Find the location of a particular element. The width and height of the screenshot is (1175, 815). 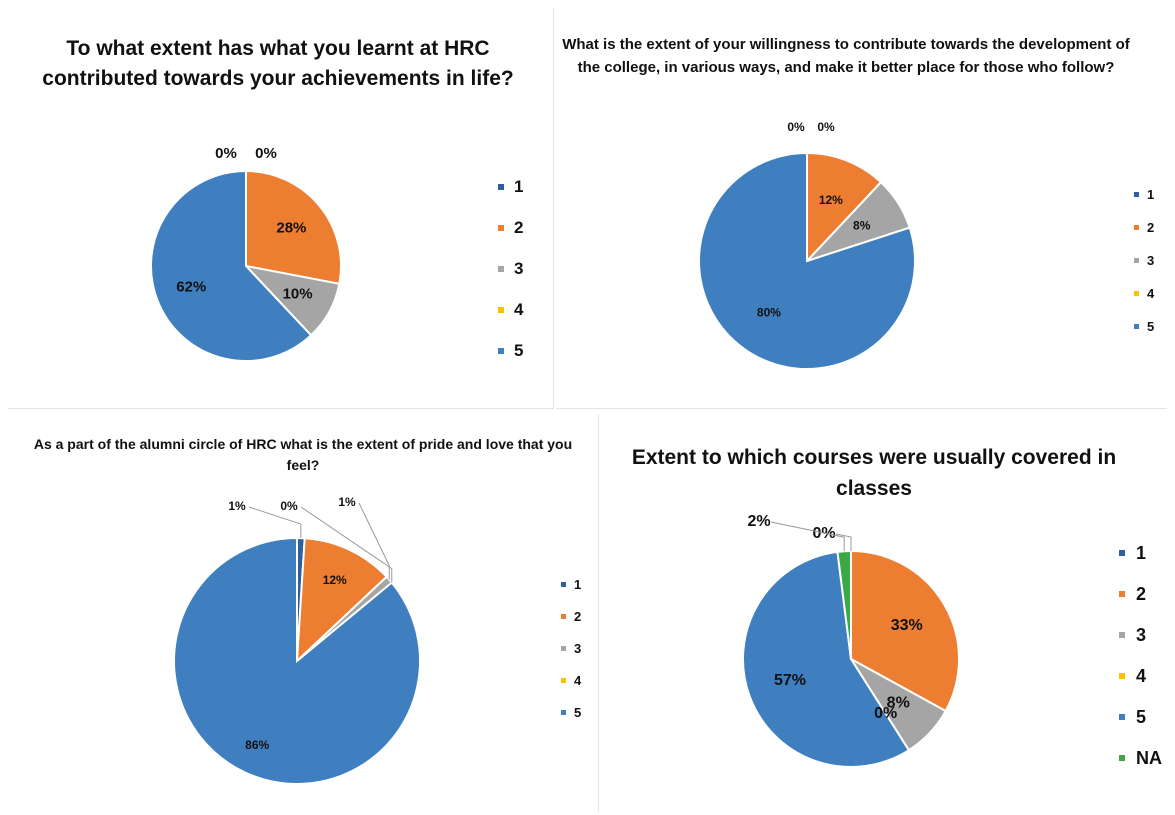

data-label-5: 80% is located at coordinates (769, 313).